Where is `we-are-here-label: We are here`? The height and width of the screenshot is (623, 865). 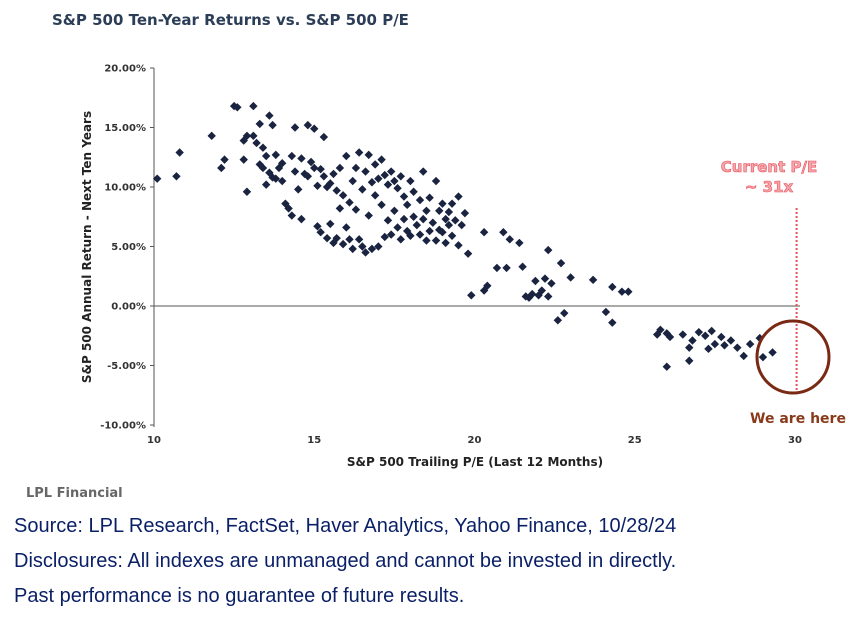 we-are-here-label: We are here is located at coordinates (798, 419).